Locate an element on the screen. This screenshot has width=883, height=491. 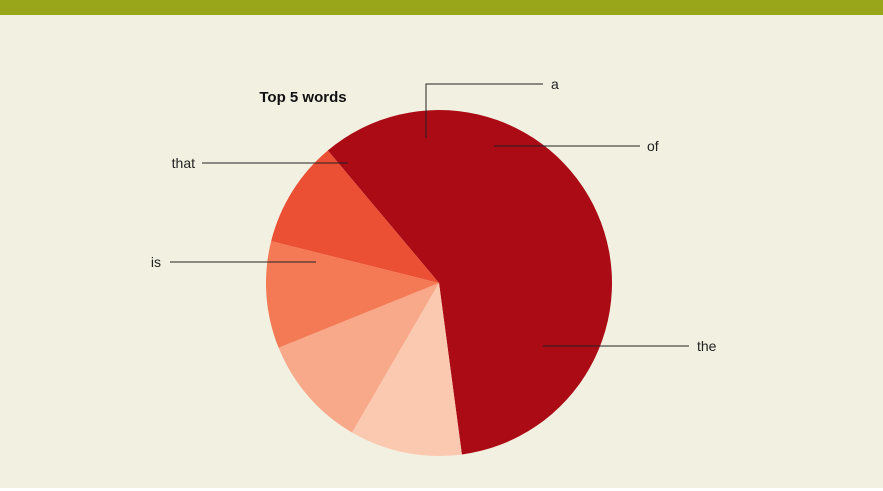
slice-label-that: that is located at coordinates (183, 163).